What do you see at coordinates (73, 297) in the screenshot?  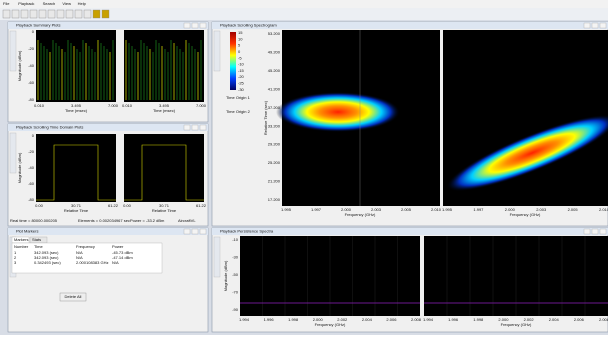 I see `delete-button` at bounding box center [73, 297].